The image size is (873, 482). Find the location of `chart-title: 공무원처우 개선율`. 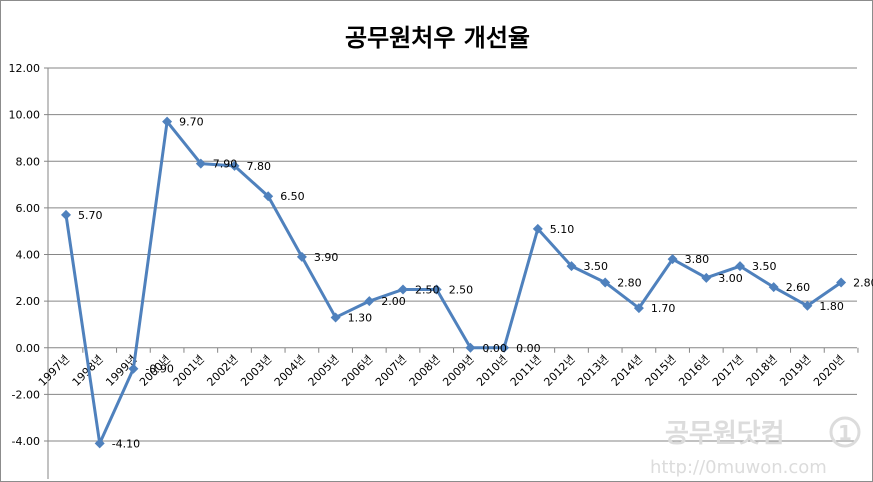

chart-title: 공무원처우 개선율 is located at coordinates (437, 38).